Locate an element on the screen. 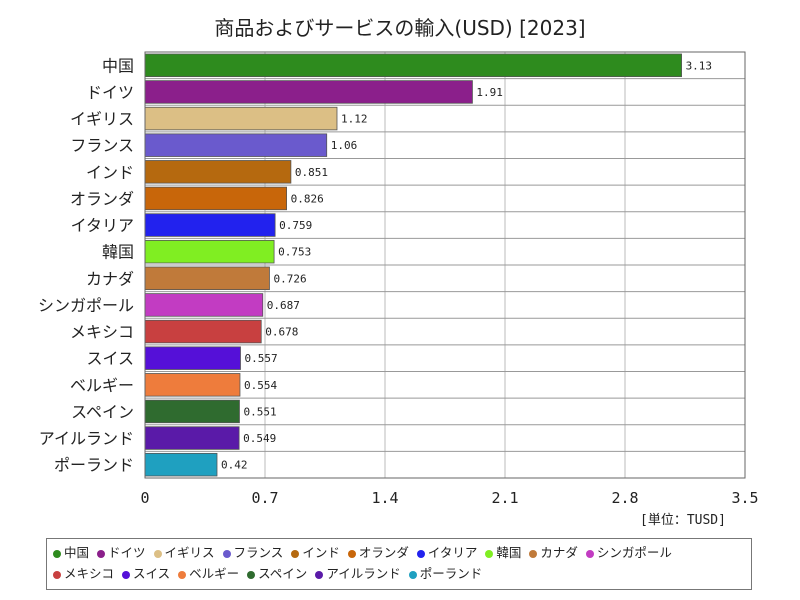  category-label: メキシコ is located at coordinates (102, 332).